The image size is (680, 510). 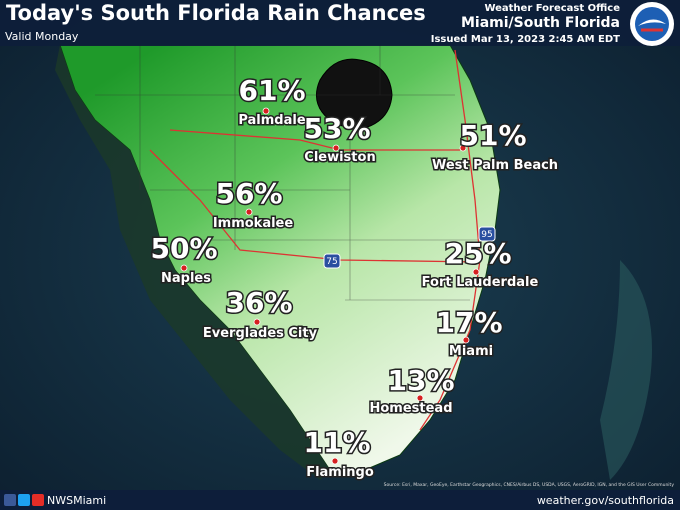 I want to click on youtube-icon, so click(x=38, y=500).